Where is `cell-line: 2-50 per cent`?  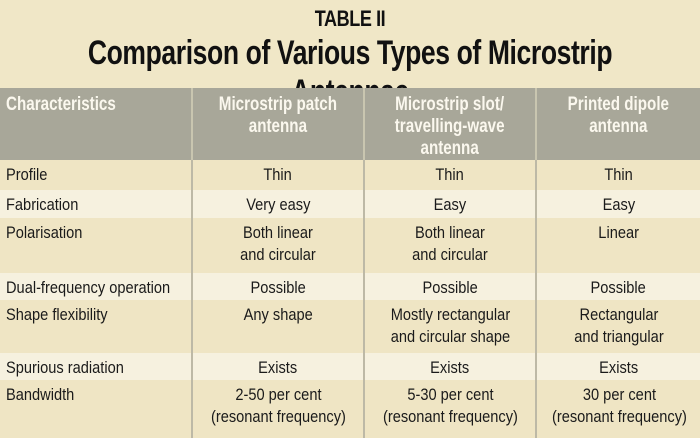
cell-line: 2-50 per cent is located at coordinates (278, 394).